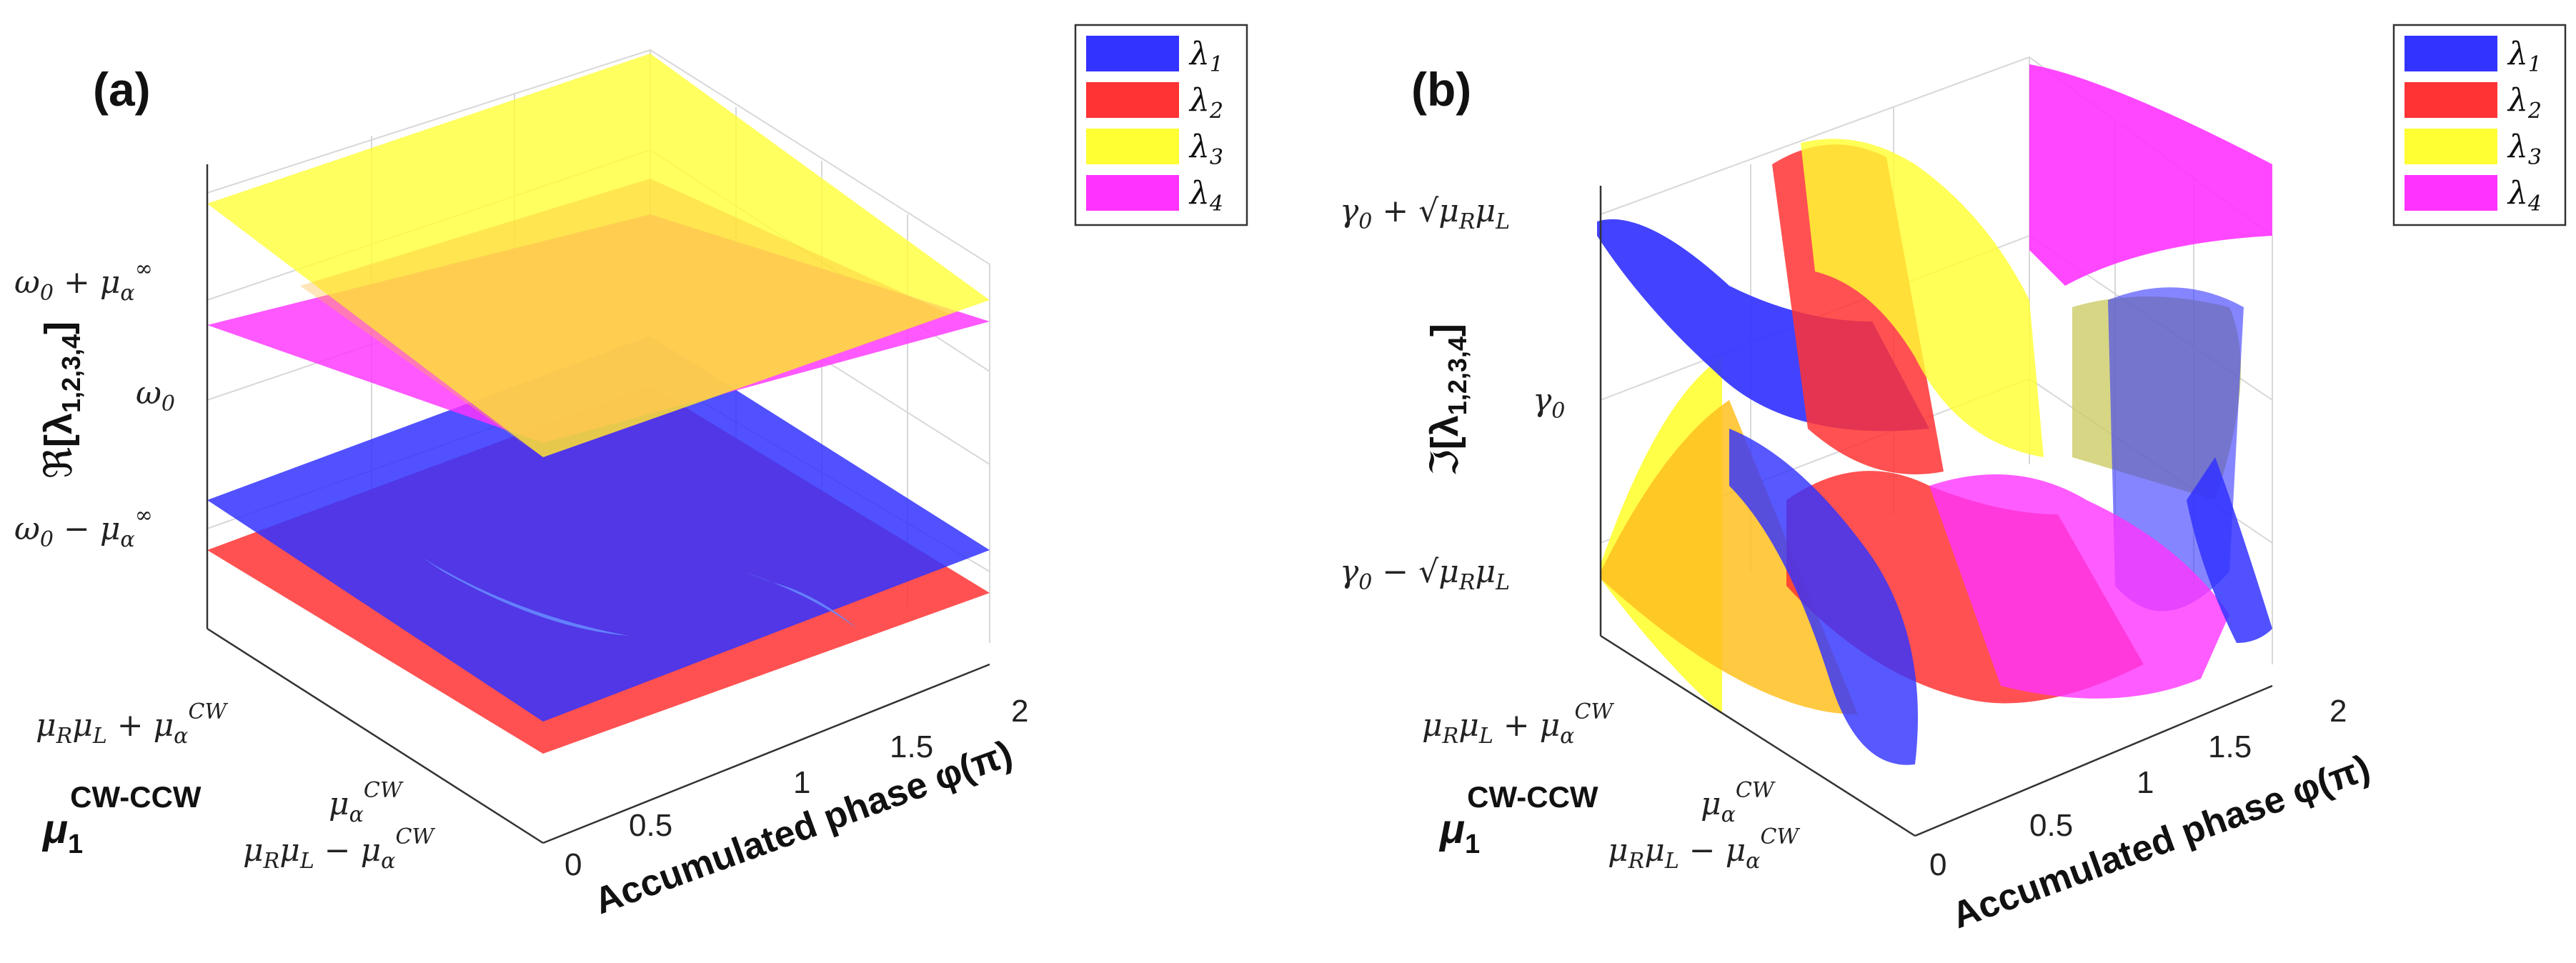 Image resolution: width=2576 pixels, height=963 pixels. Describe the element at coordinates (598, 529) in the screenshot. I see `surface-lambda1-a` at that location.